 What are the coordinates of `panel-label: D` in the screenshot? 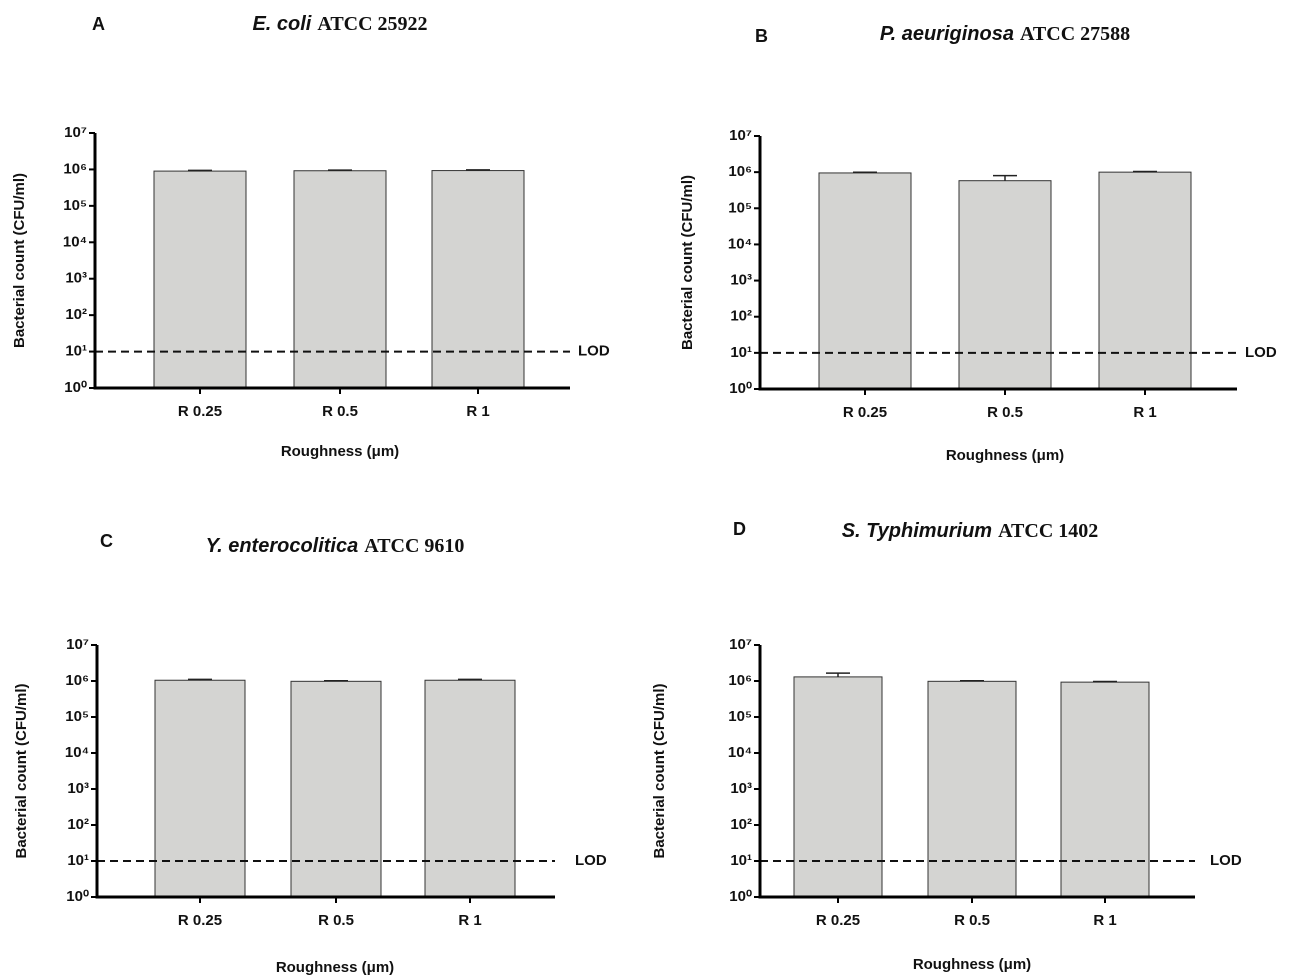 It's located at (739, 529).